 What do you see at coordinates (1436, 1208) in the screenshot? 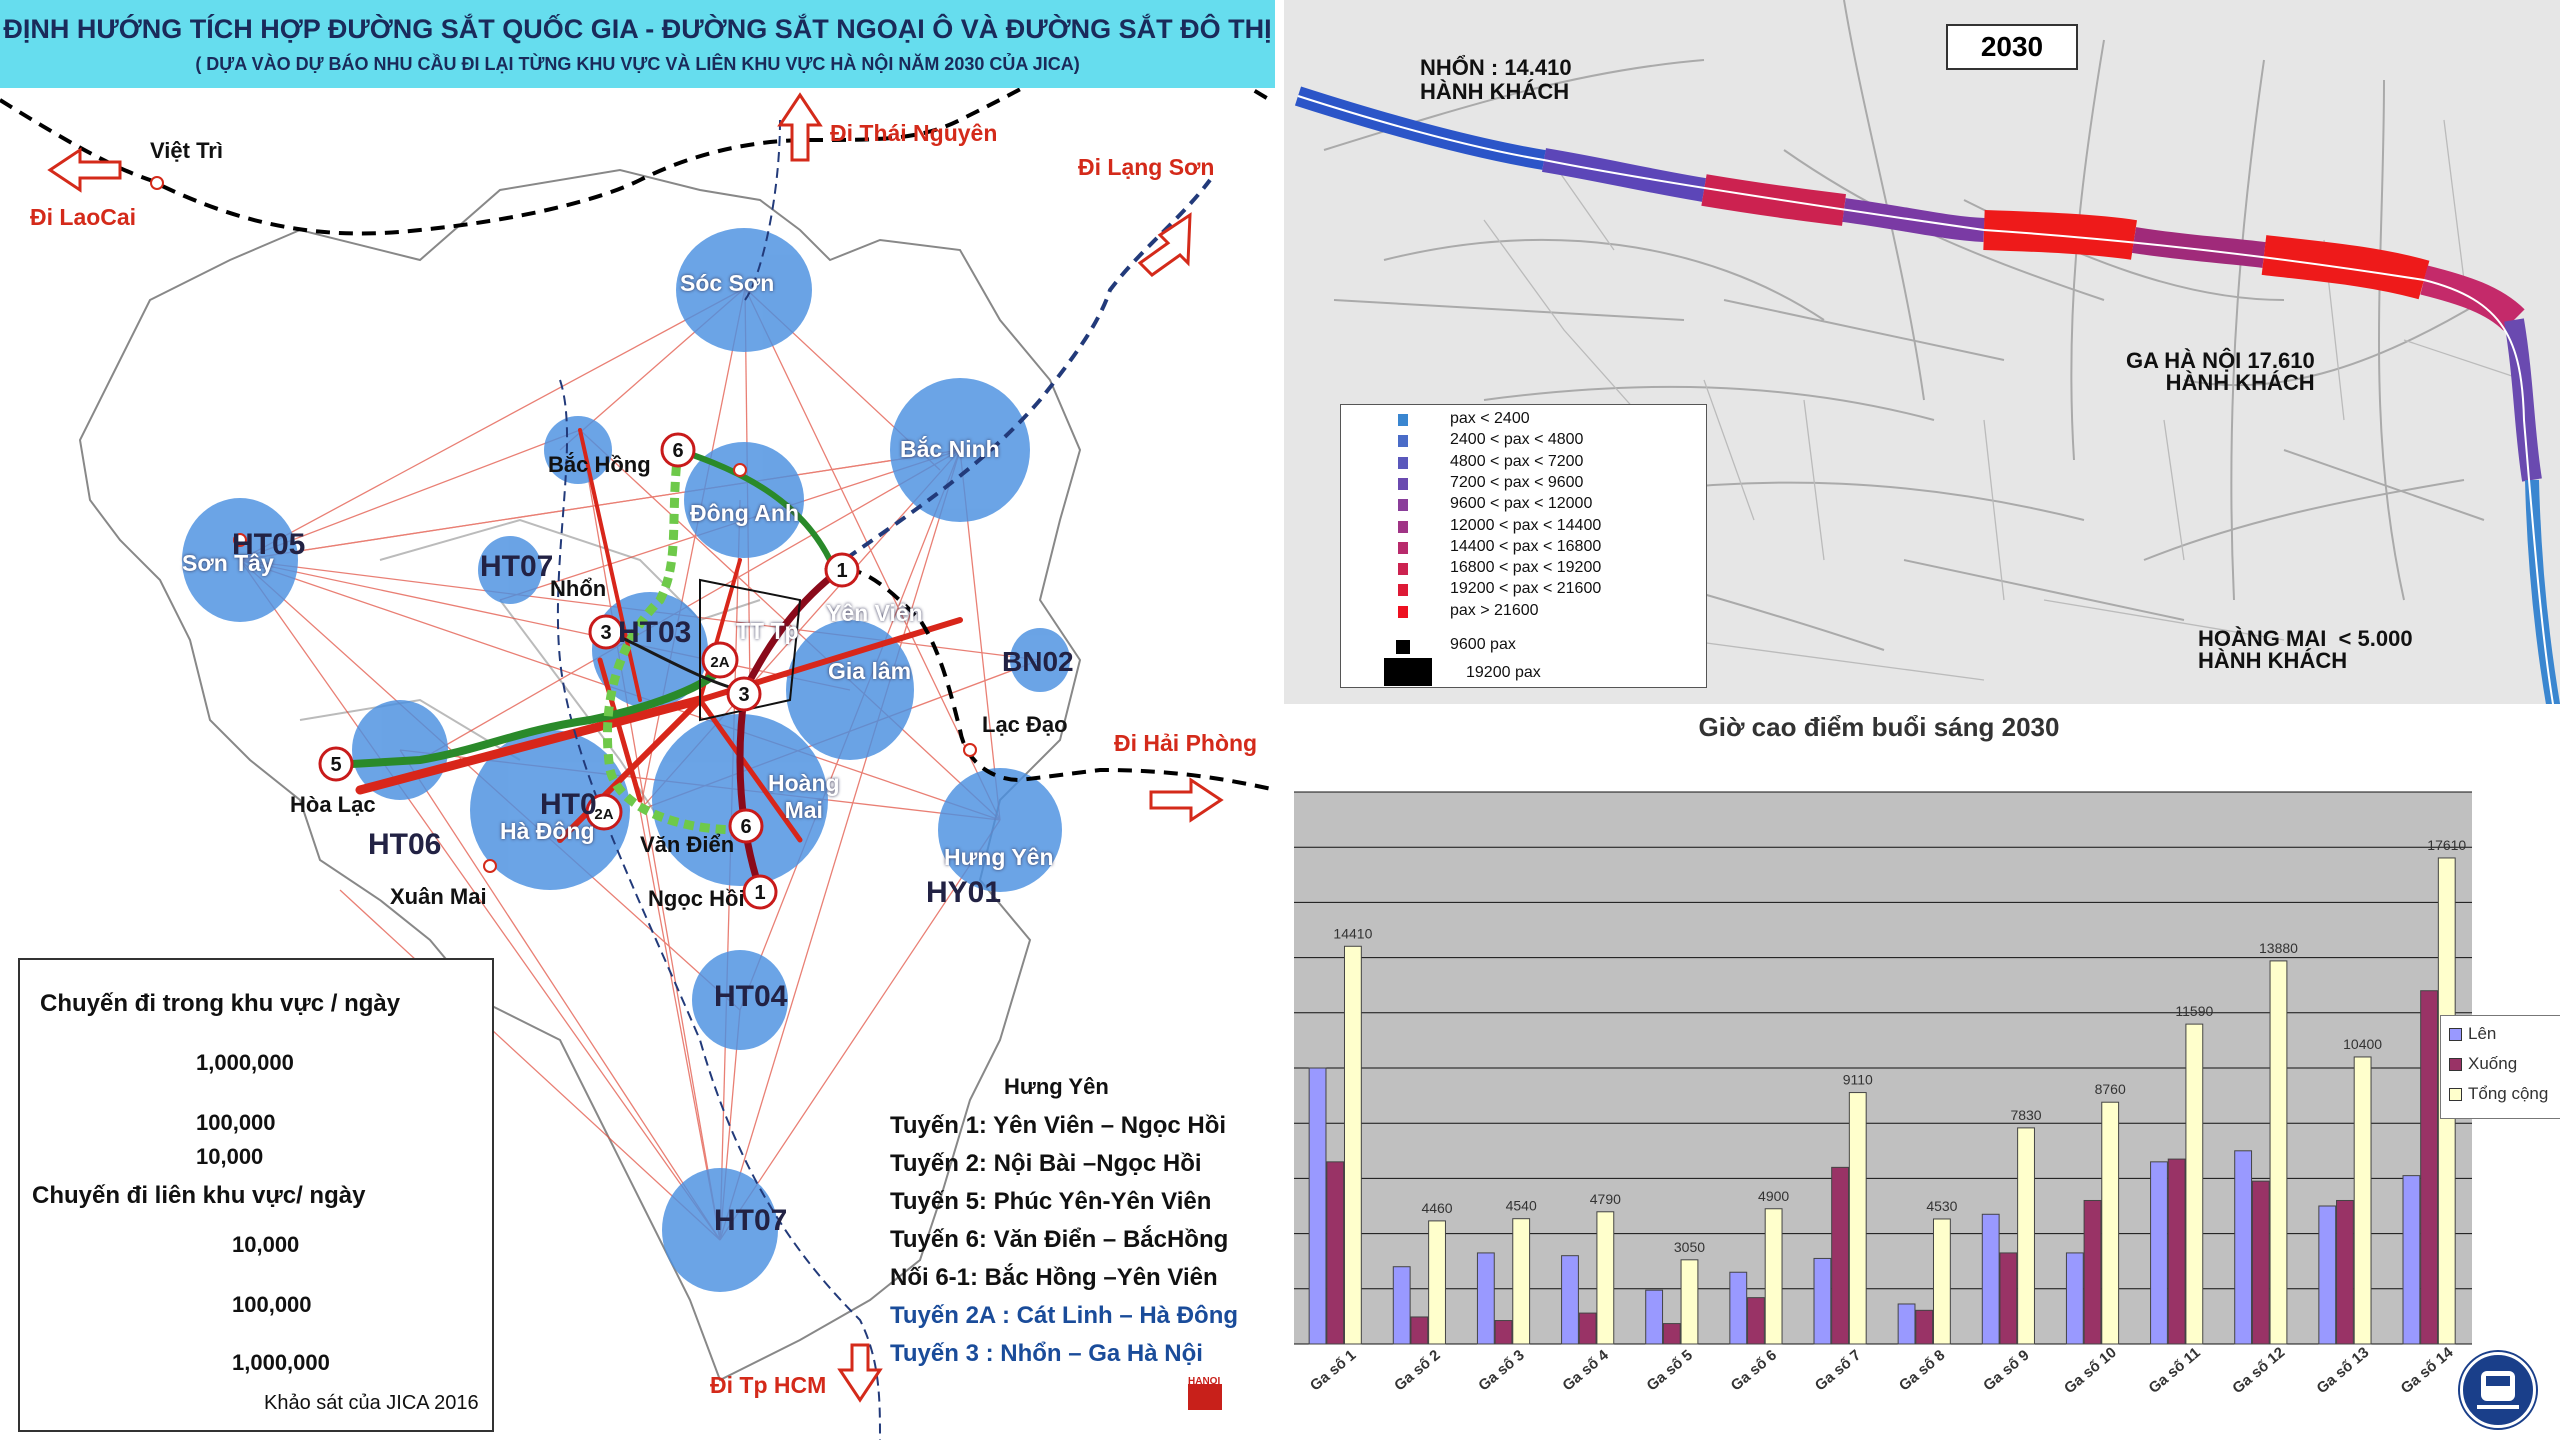
I see `data-label: 4460` at bounding box center [1436, 1208].